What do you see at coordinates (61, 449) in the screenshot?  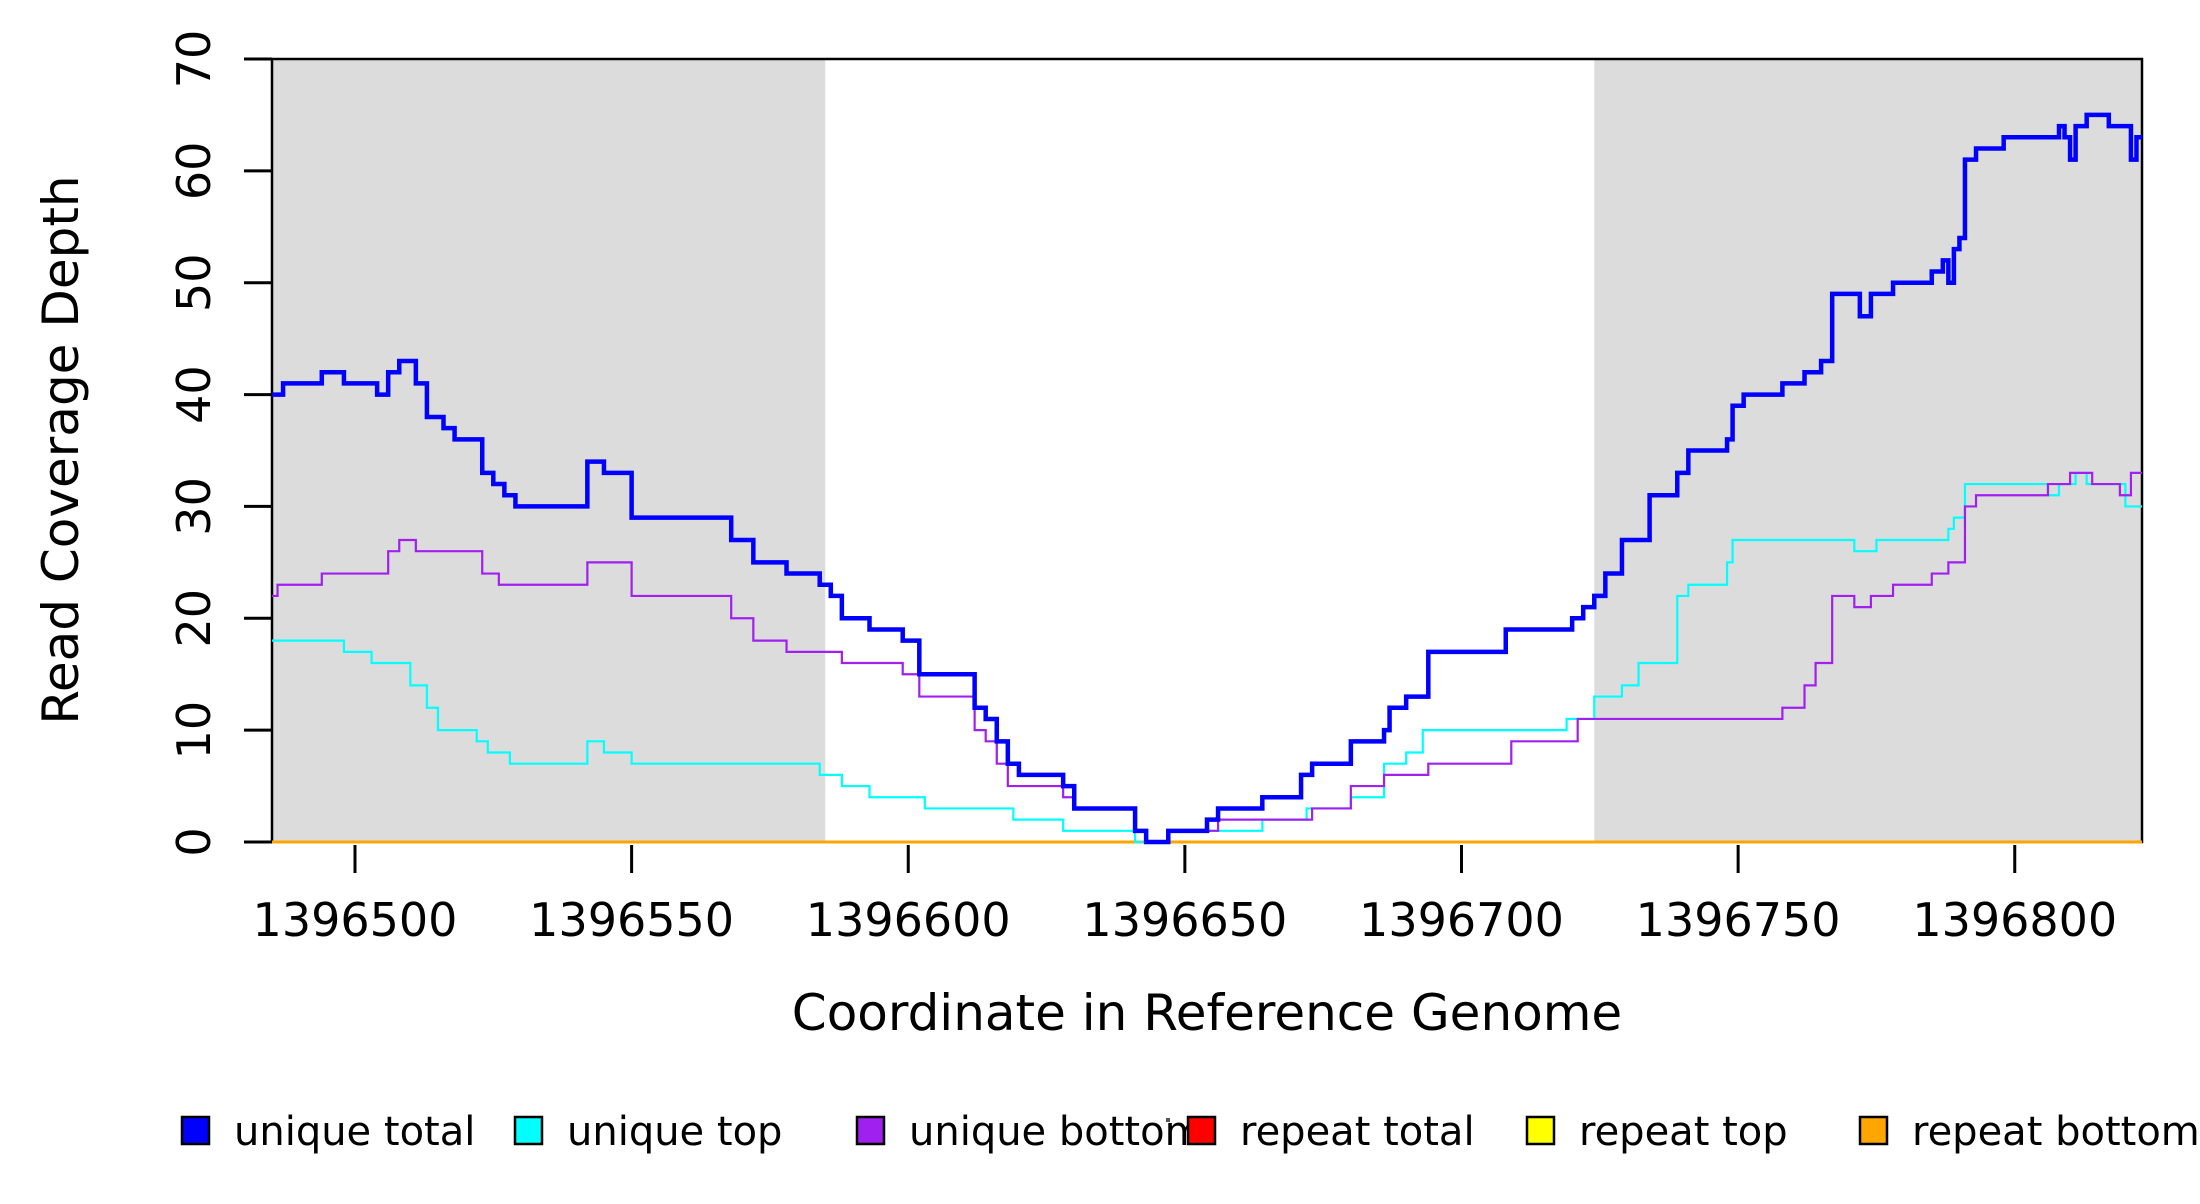 I see `y-axis-title: Read Coverage Depth` at bounding box center [61, 449].